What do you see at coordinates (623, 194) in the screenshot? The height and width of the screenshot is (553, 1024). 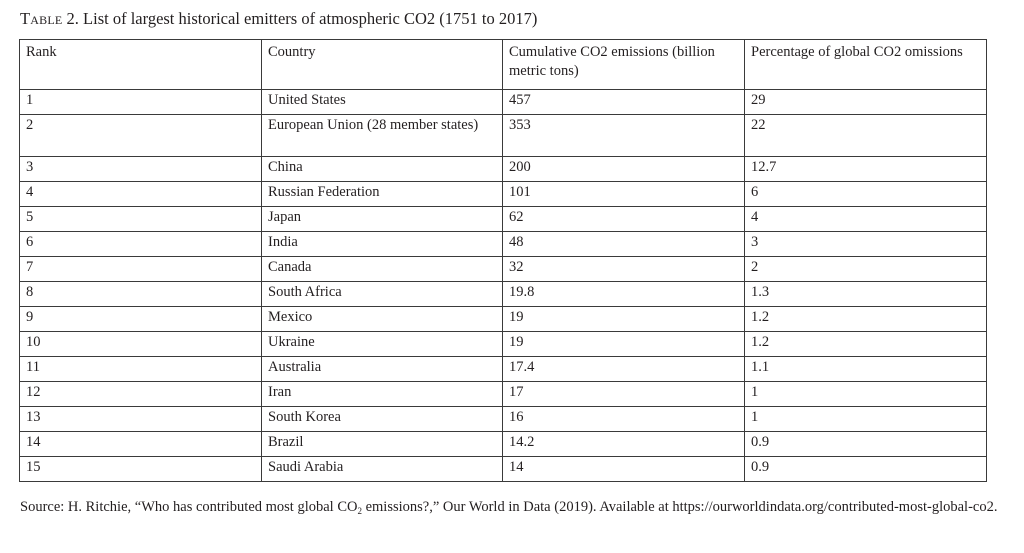 I see `cell-cumulative: 101` at bounding box center [623, 194].